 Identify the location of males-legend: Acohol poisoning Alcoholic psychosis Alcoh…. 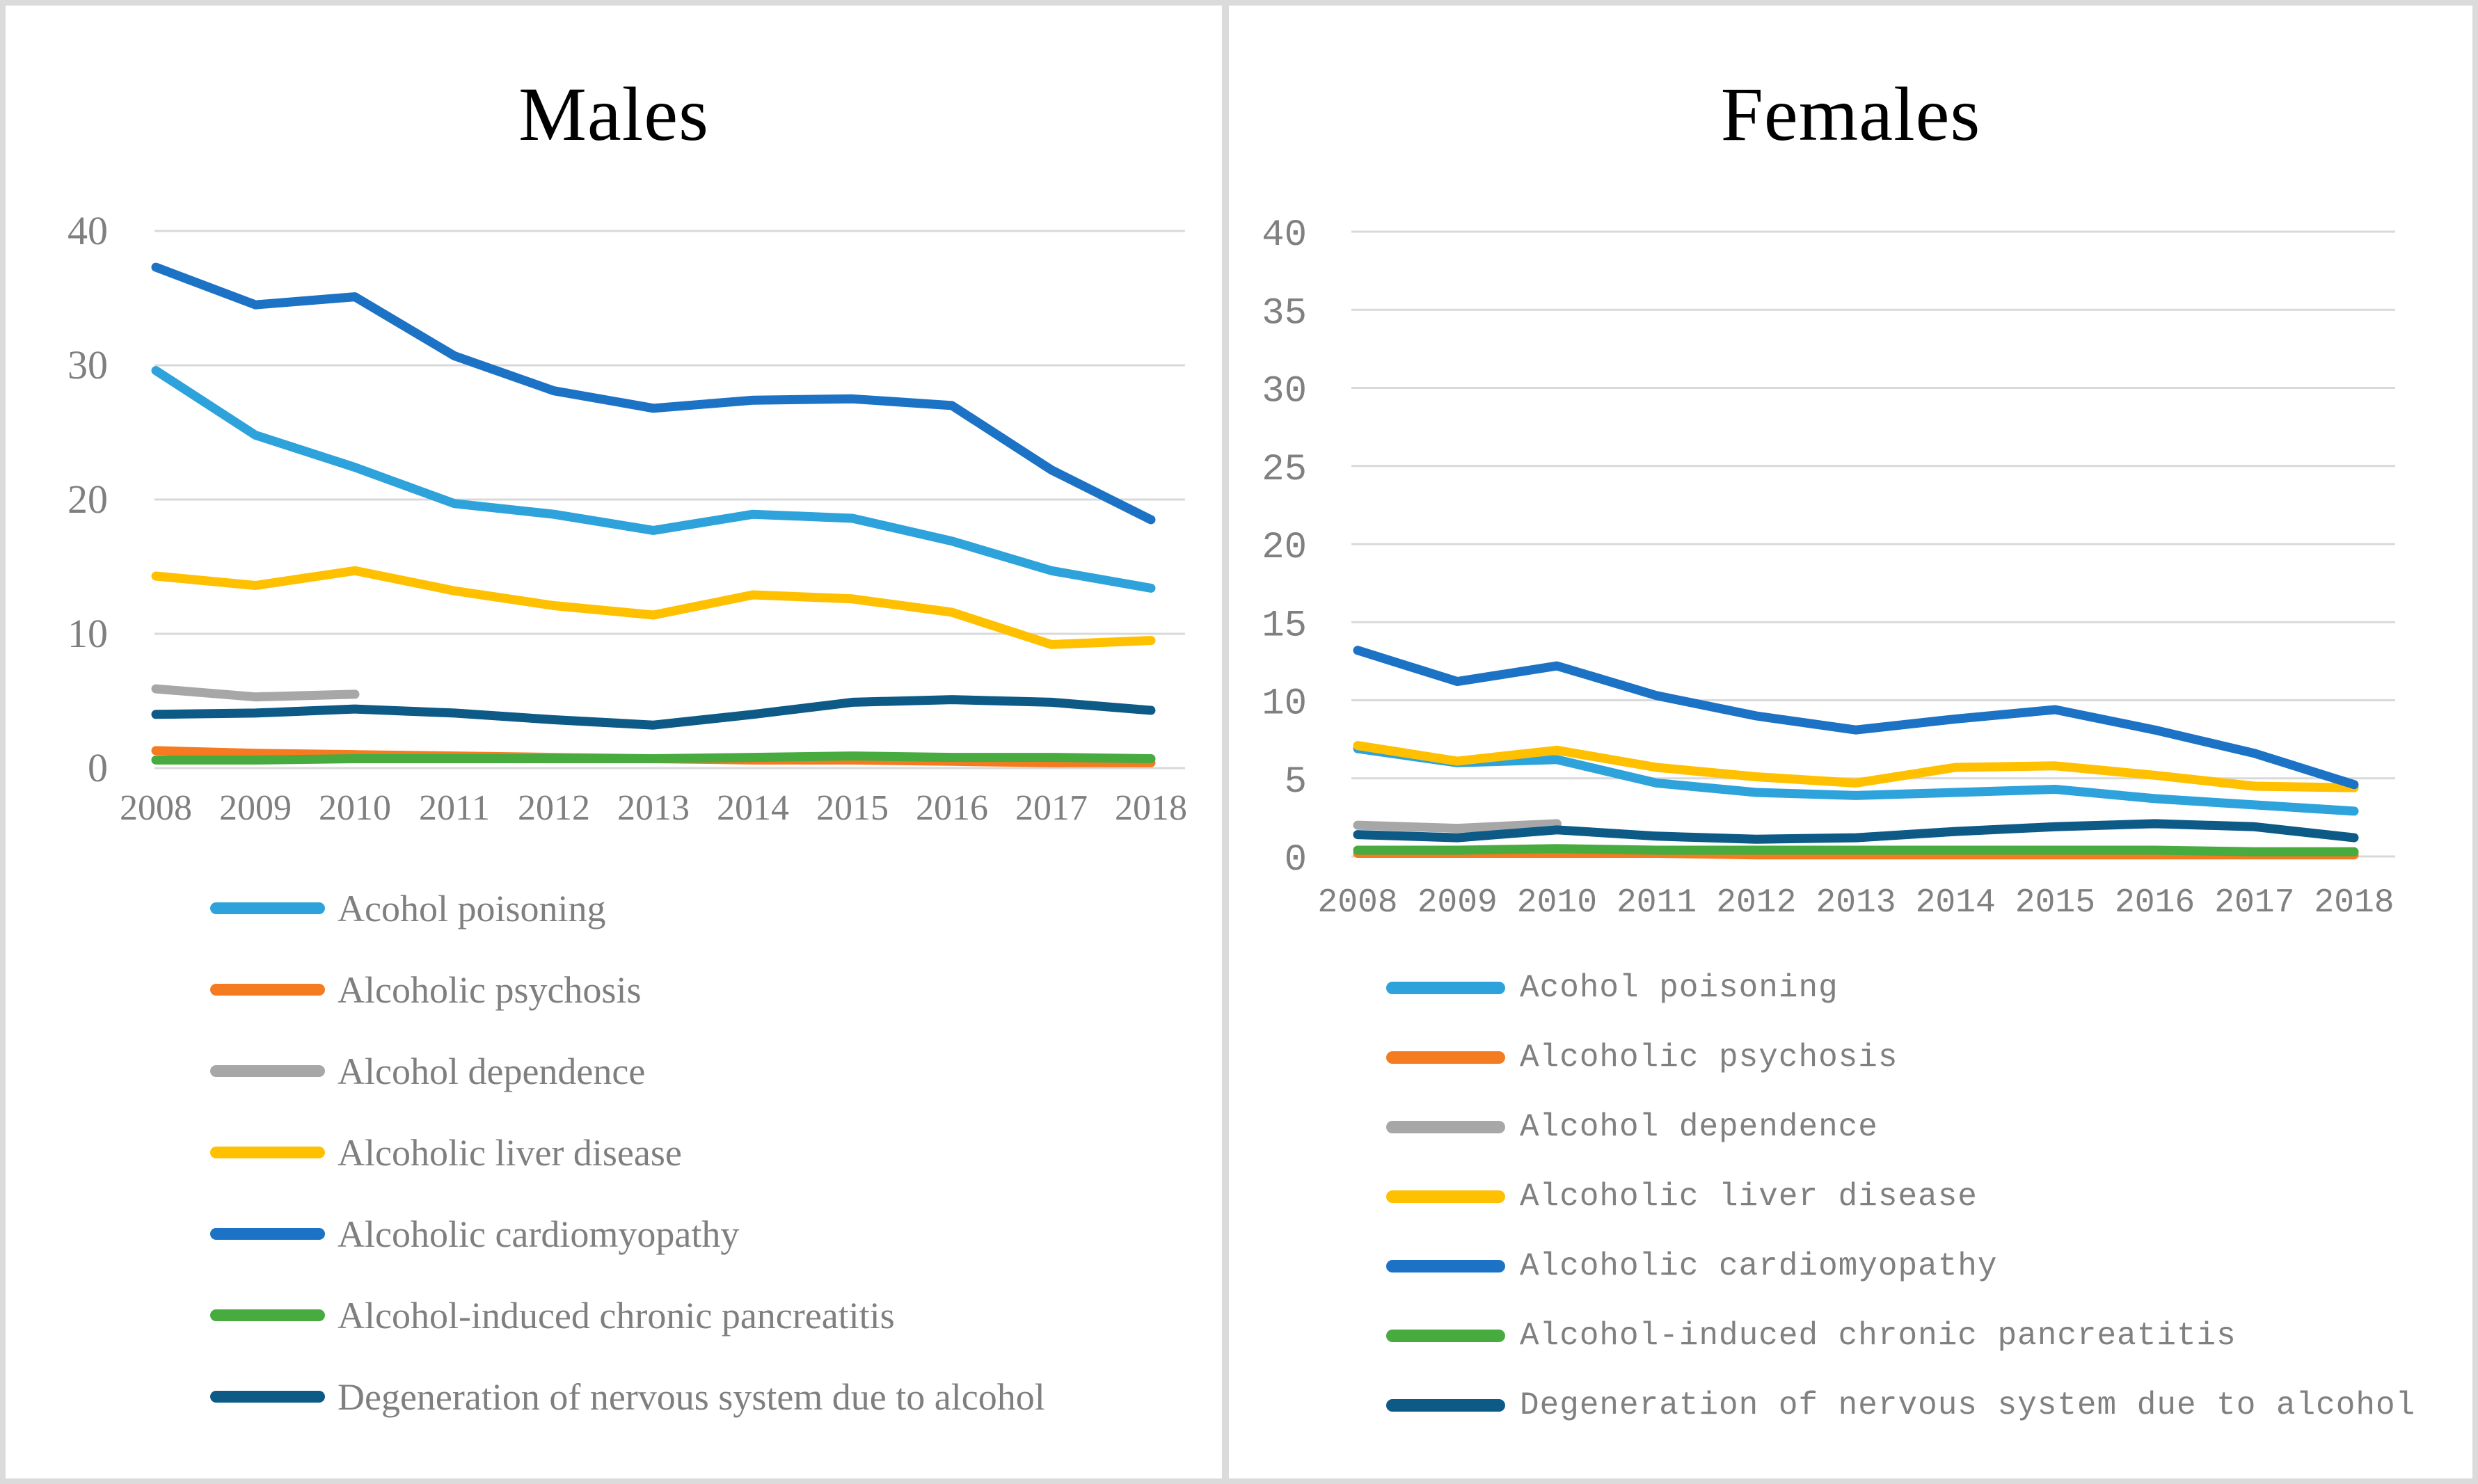
(627, 1152).